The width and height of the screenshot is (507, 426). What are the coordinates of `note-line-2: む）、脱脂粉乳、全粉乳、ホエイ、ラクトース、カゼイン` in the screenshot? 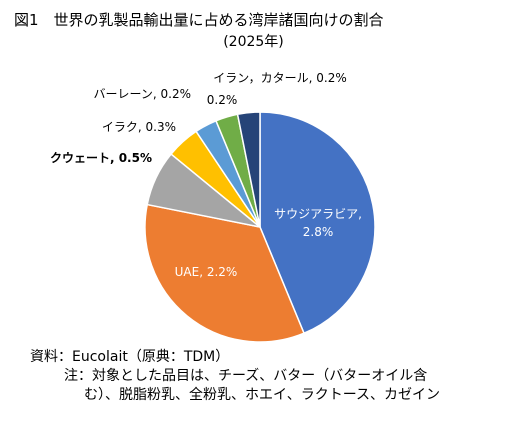 It's located at (262, 395).